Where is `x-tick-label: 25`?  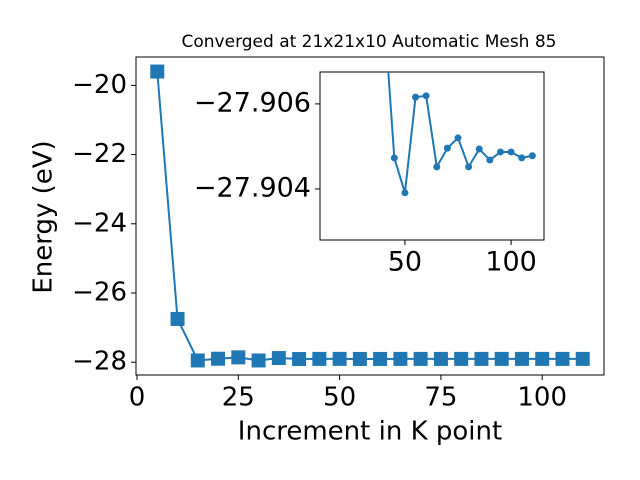 x-tick-label: 25 is located at coordinates (238, 398).